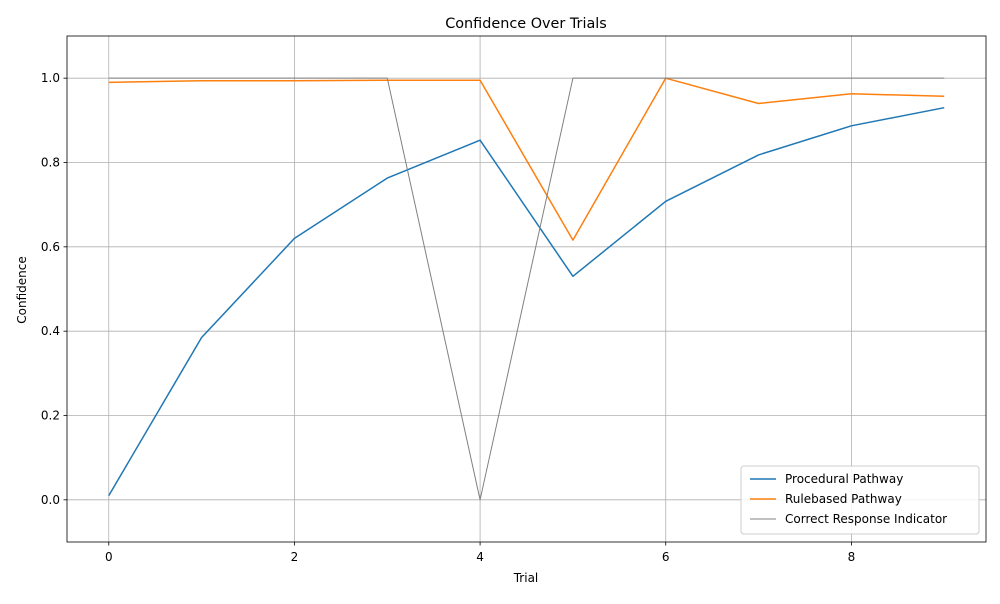  What do you see at coordinates (295, 557) in the screenshot?
I see `x-tick-label: 2` at bounding box center [295, 557].